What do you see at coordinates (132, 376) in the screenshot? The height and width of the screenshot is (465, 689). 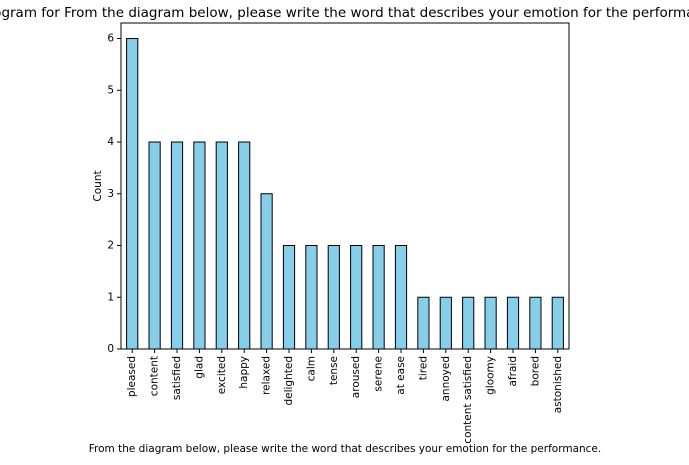 I see `x-tick-label: pleased` at bounding box center [132, 376].